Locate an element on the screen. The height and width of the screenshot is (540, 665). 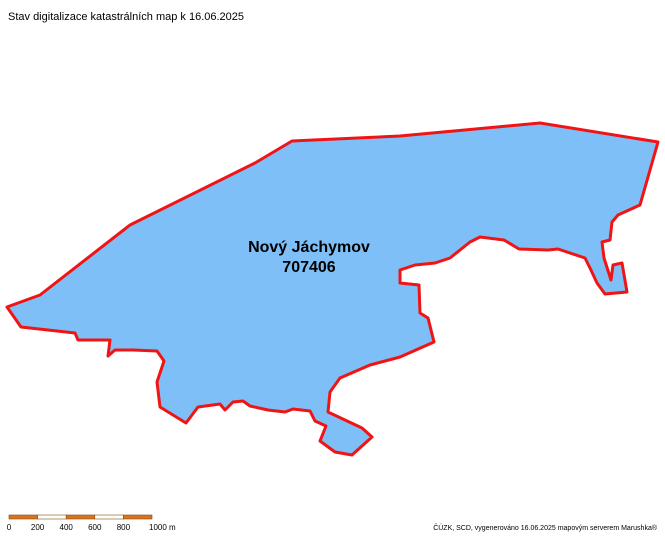
scale-bar: 0 200 400 600 800 1000 m is located at coordinates (91, 523).